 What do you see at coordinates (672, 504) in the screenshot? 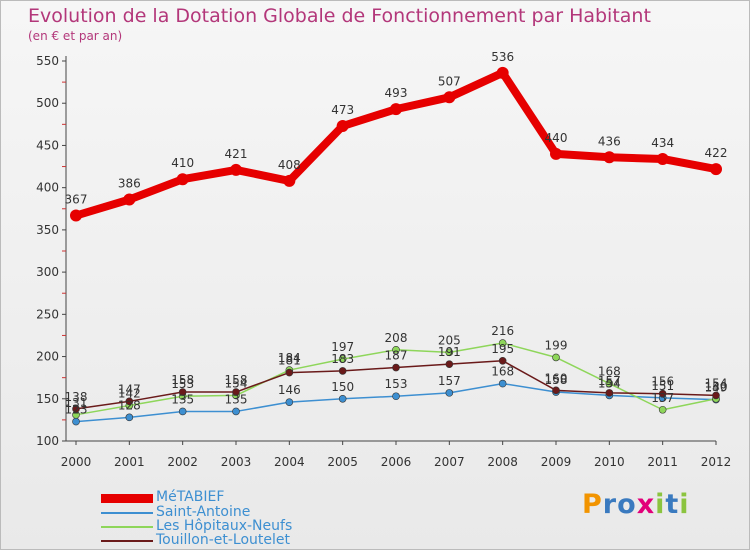
I see `logo-letter: t` at bounding box center [672, 504].